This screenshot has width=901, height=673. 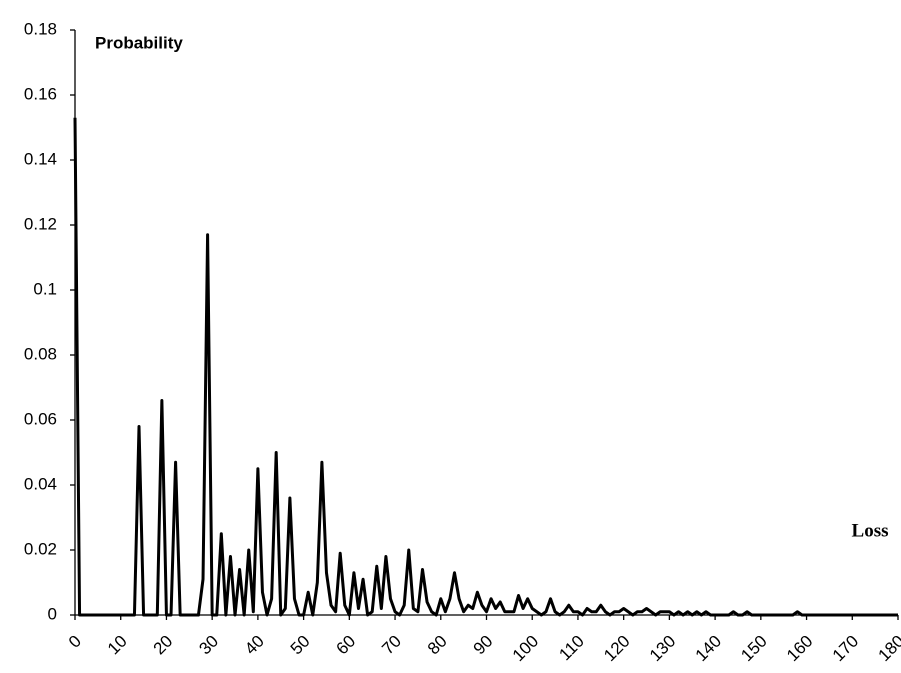 What do you see at coordinates (117, 645) in the screenshot?
I see `x-tick-label: 10` at bounding box center [117, 645].